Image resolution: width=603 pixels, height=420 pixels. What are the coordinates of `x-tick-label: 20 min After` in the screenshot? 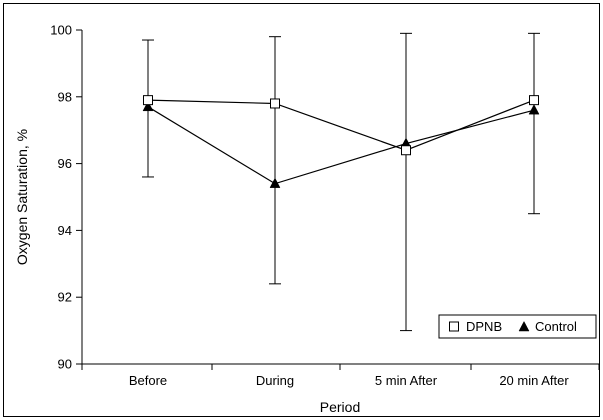 It's located at (534, 380).